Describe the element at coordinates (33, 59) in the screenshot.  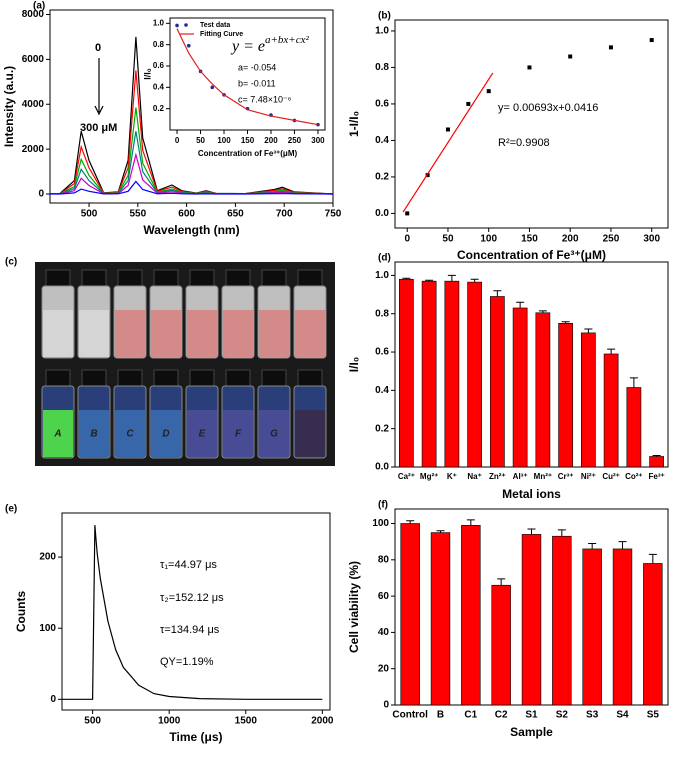
I see `y-tick-label: 6000` at that location.